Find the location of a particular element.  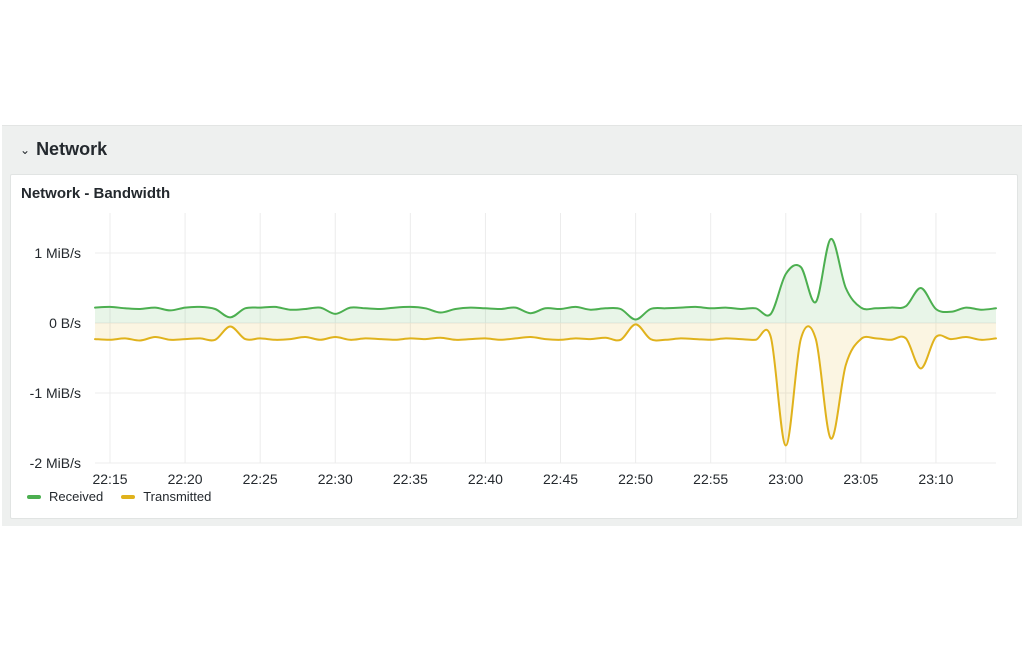

legend-label: Received is located at coordinates (76, 496).